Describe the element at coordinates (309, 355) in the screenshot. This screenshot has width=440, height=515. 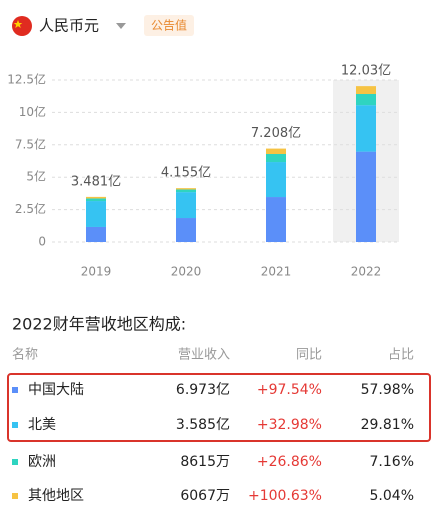
I see `column-header: 同比` at that location.